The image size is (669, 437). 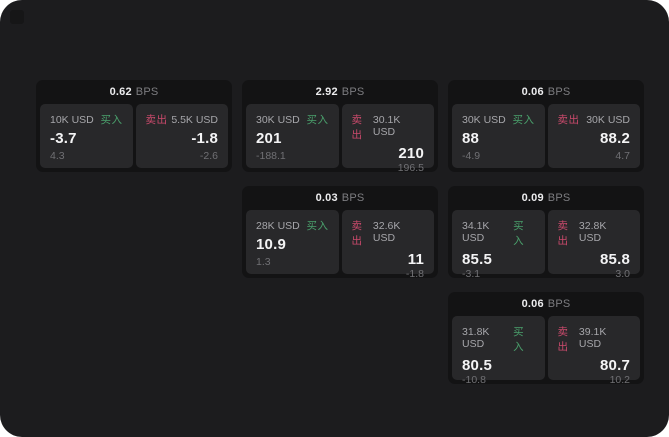 What do you see at coordinates (592, 338) in the screenshot?
I see `sell-amount: 39.1K USD` at bounding box center [592, 338].